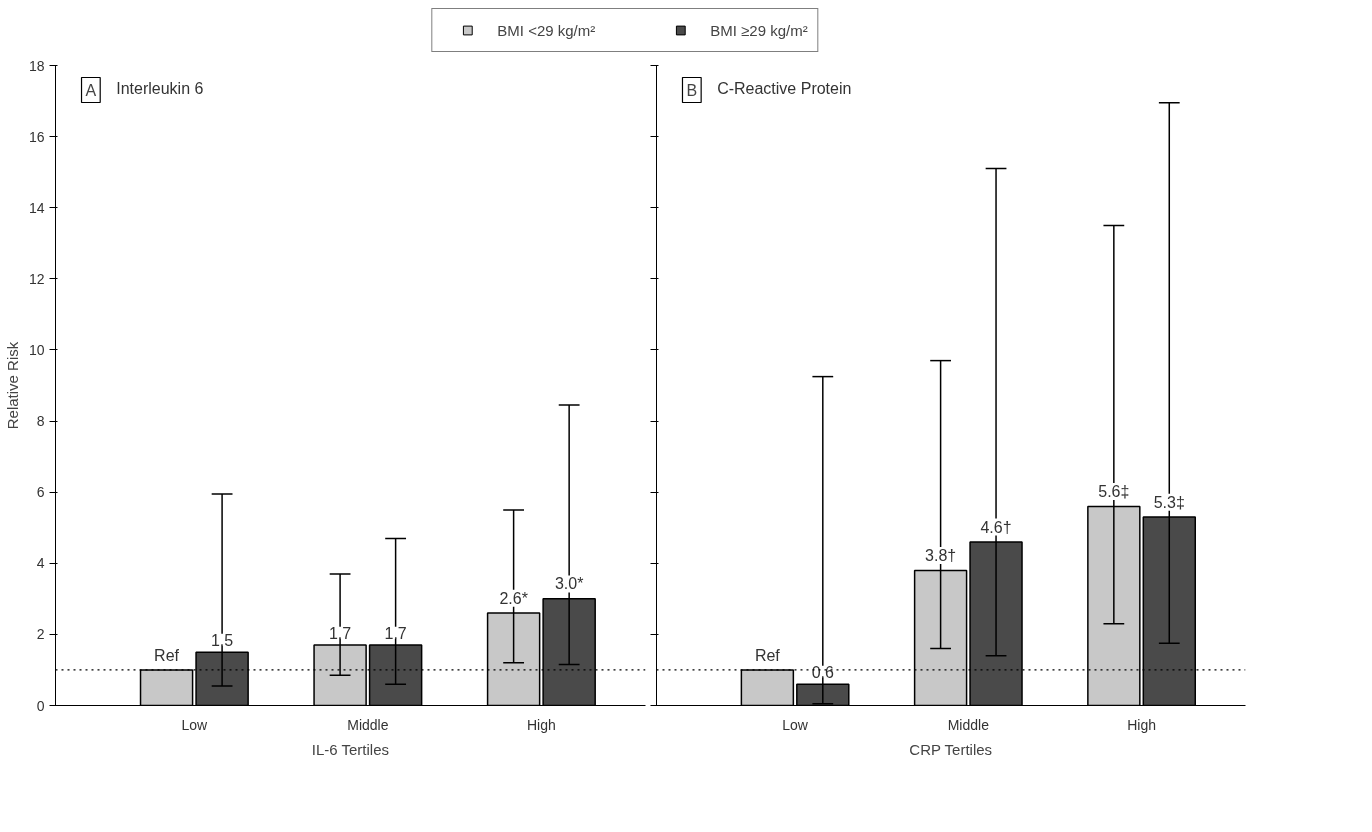 The width and height of the screenshot is (1372, 832). What do you see at coordinates (222, 640) in the screenshot?
I see `data-label: 1.5` at bounding box center [222, 640].